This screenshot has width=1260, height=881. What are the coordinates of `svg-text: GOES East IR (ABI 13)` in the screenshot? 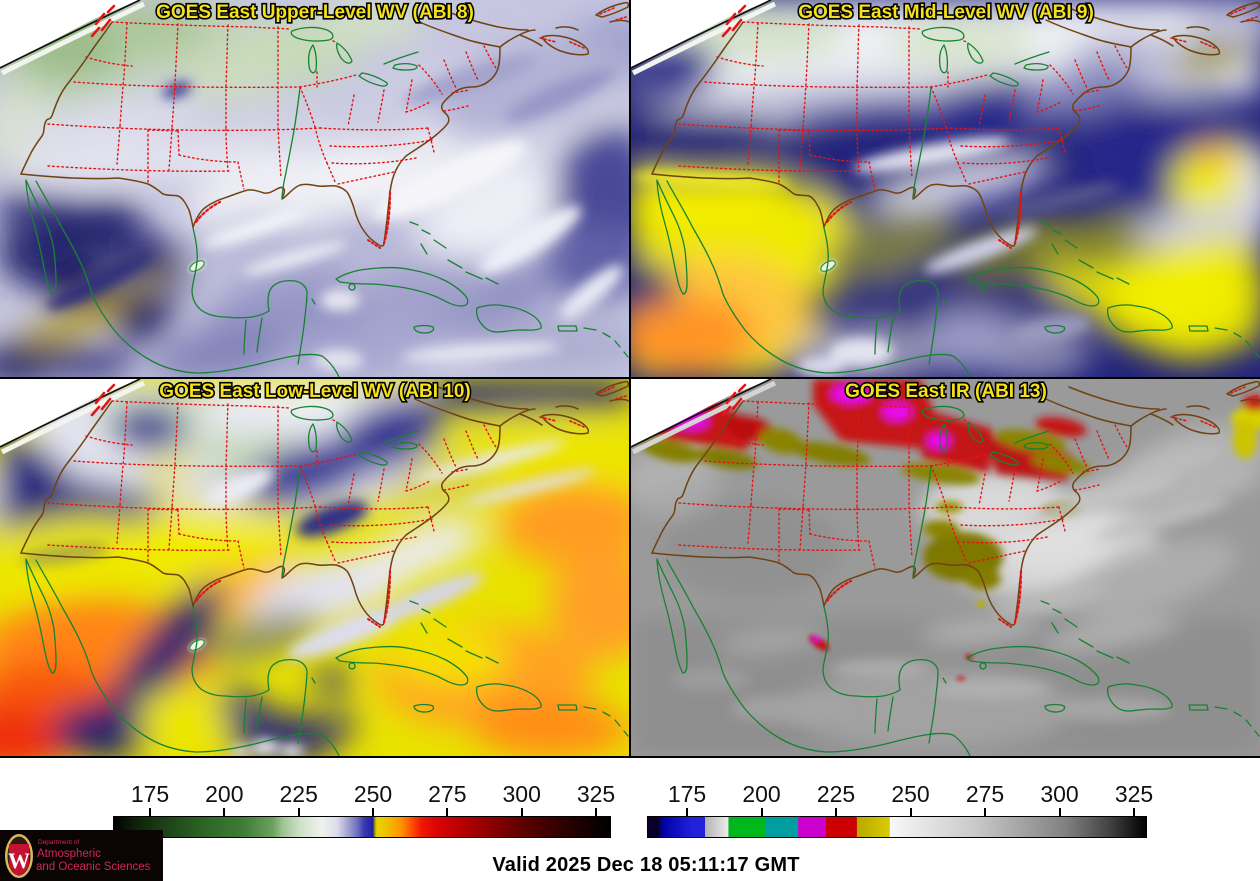 It's located at (946, 391).